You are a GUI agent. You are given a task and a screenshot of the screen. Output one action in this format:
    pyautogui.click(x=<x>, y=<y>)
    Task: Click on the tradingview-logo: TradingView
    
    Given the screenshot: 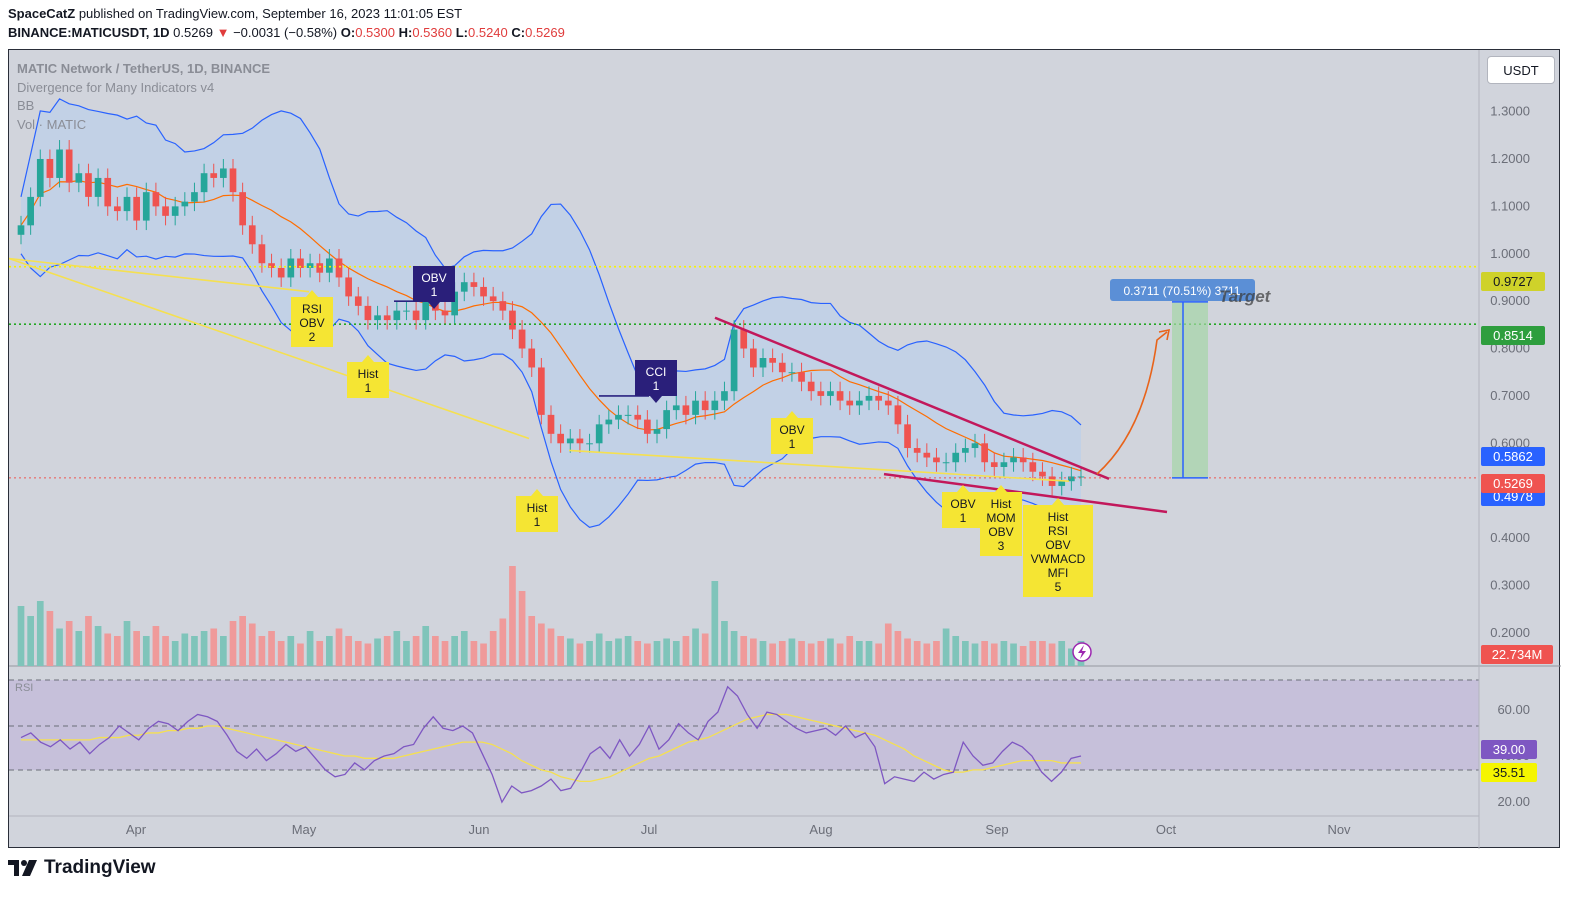 What is the action you would take?
    pyautogui.click(x=82, y=868)
    